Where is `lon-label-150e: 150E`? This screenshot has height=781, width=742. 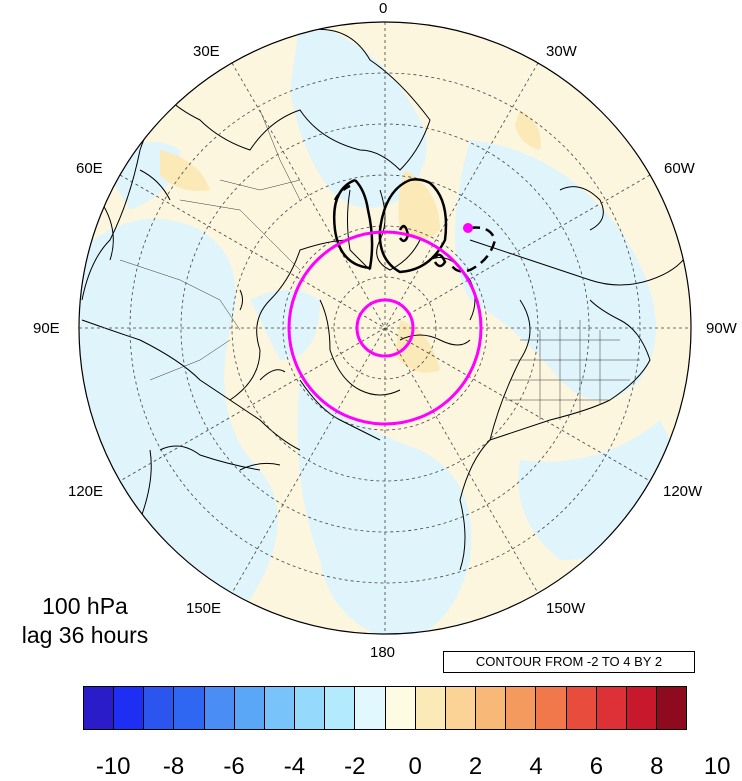
lon-label-150e: 150E is located at coordinates (204, 608).